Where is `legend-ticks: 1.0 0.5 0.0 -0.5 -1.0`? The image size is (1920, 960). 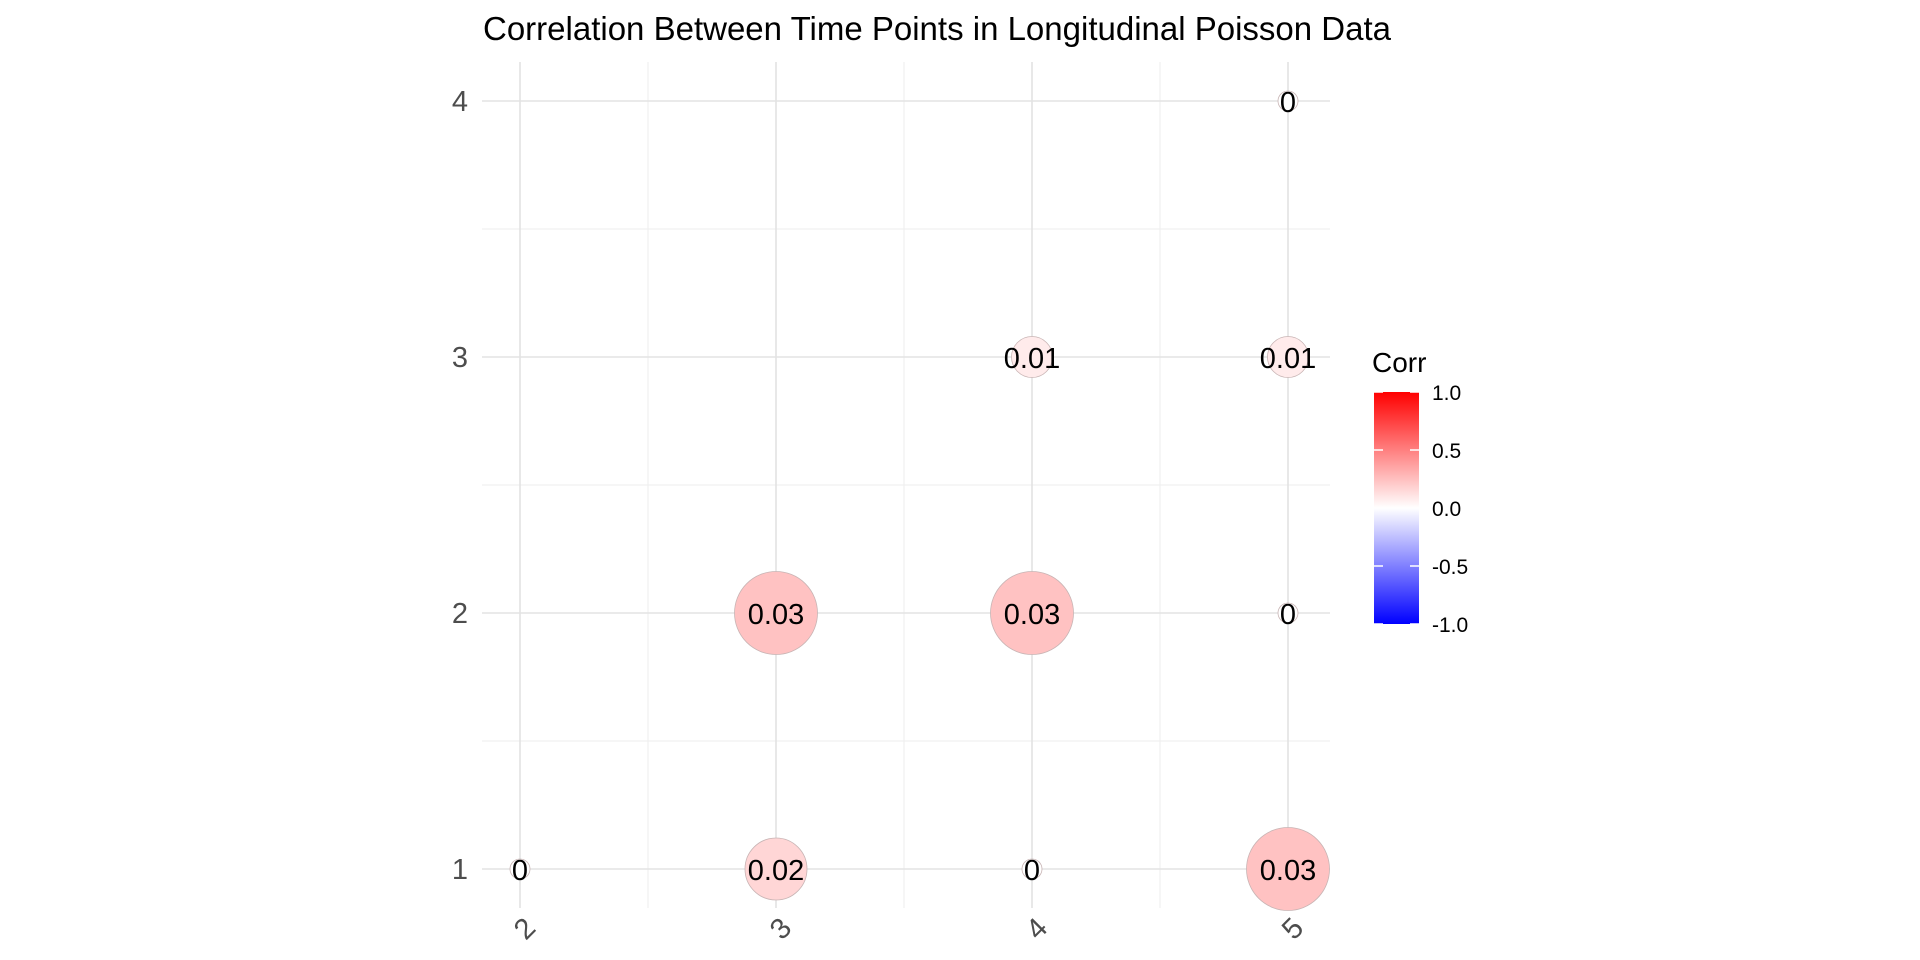
legend-ticks: 1.0 0.5 0.0 -0.5 -1.0 is located at coordinates (1421, 509).